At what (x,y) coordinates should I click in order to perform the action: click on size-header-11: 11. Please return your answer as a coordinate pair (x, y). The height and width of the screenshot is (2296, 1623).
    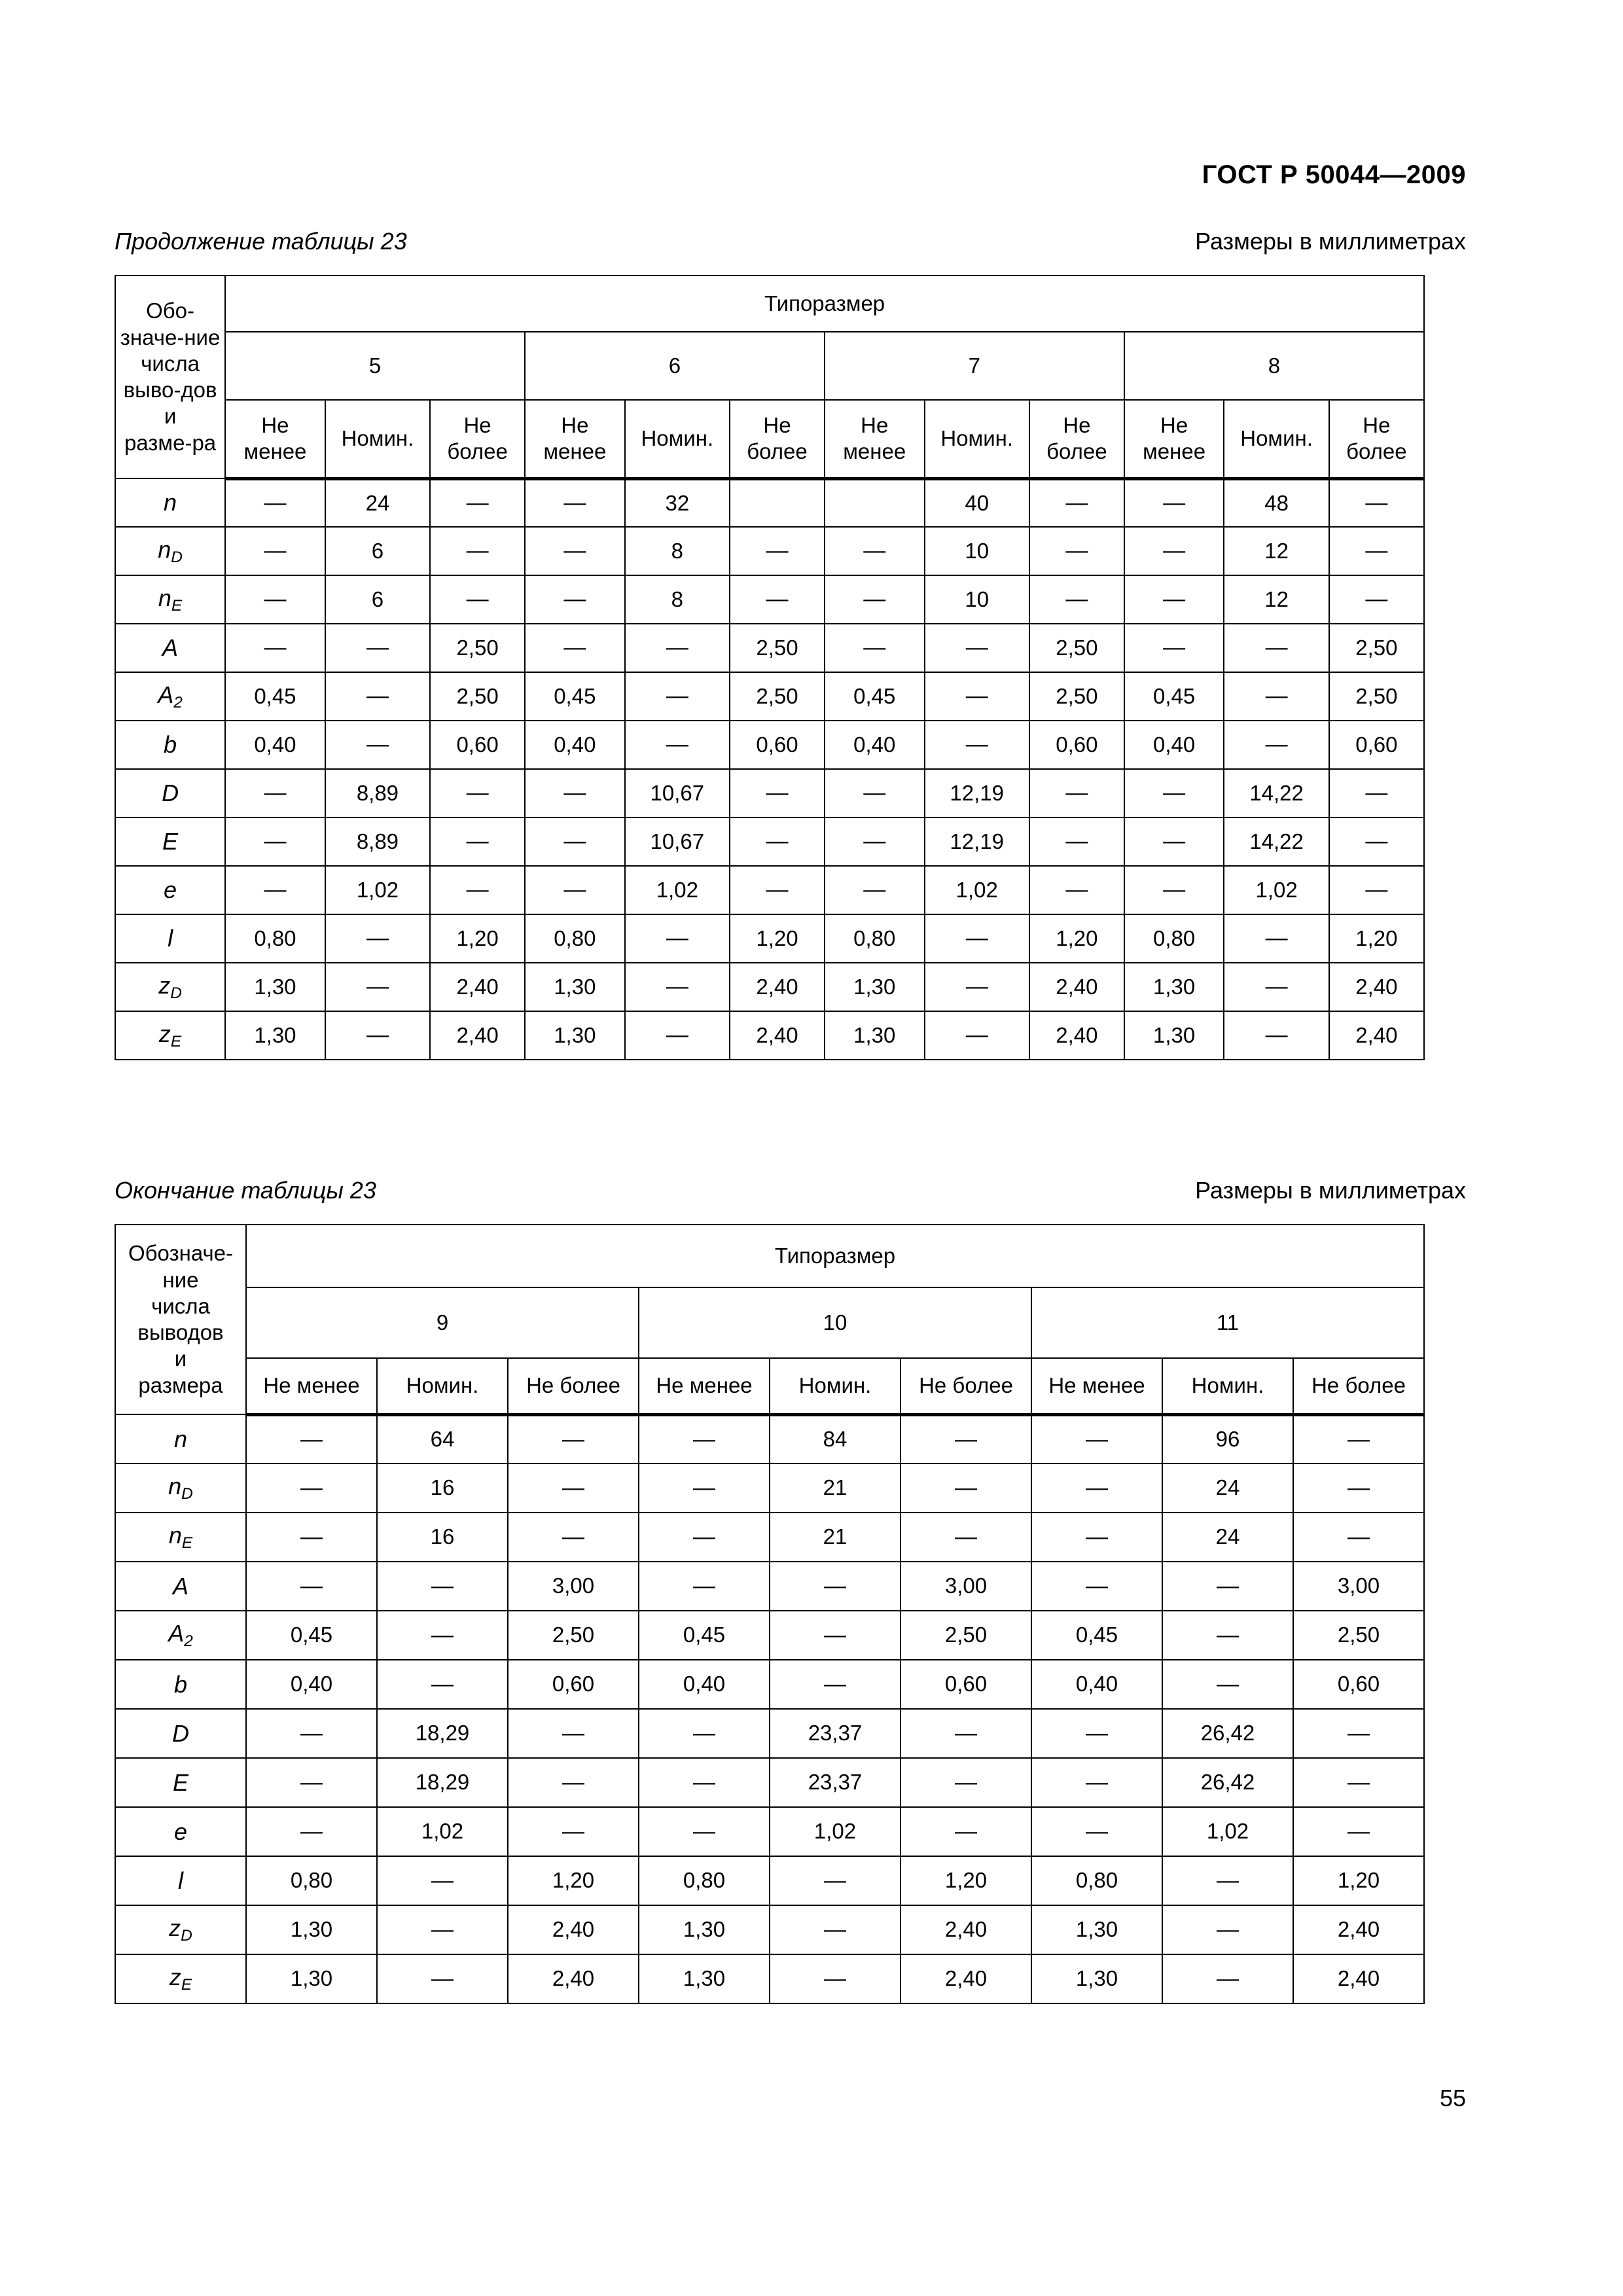
    Looking at the image, I should click on (1227, 1323).